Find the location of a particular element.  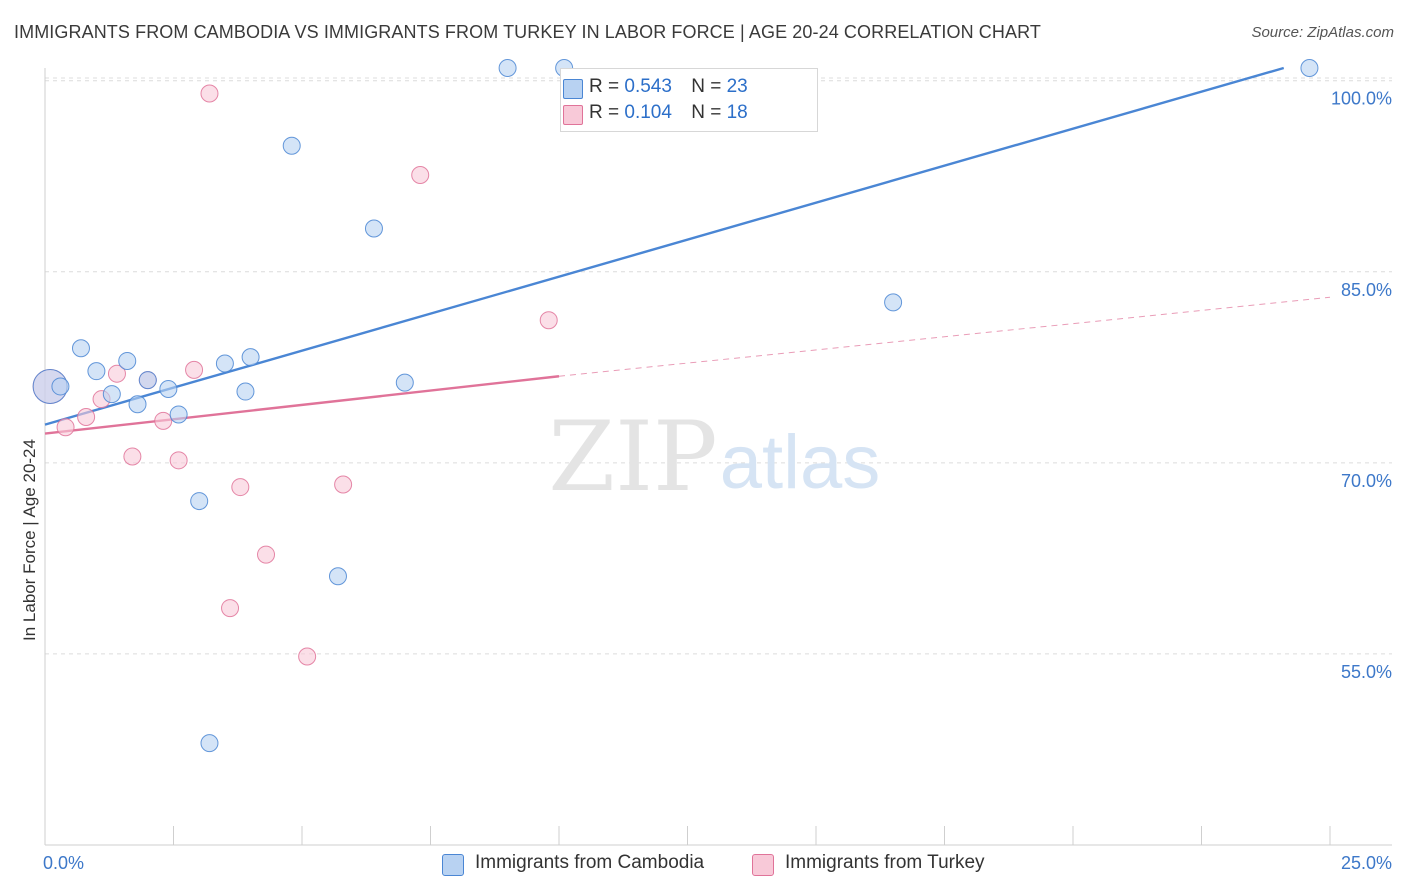

series-legend-label-turkey: Immigrants from Turkey is located at coordinates (885, 862).